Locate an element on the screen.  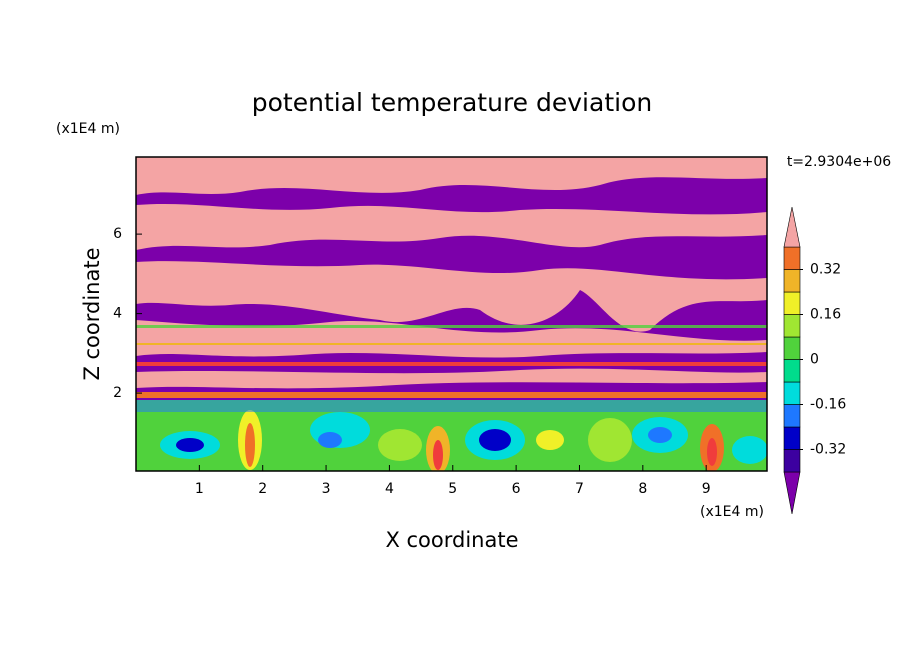
x-tick-label: 2 is located at coordinates (262, 489).